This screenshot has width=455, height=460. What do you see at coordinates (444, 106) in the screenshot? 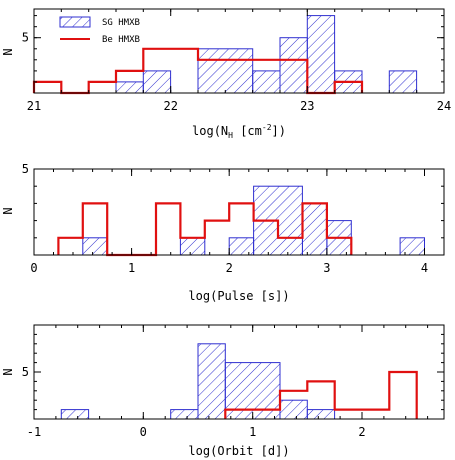
I see `x-tick-label: 24` at bounding box center [444, 106].